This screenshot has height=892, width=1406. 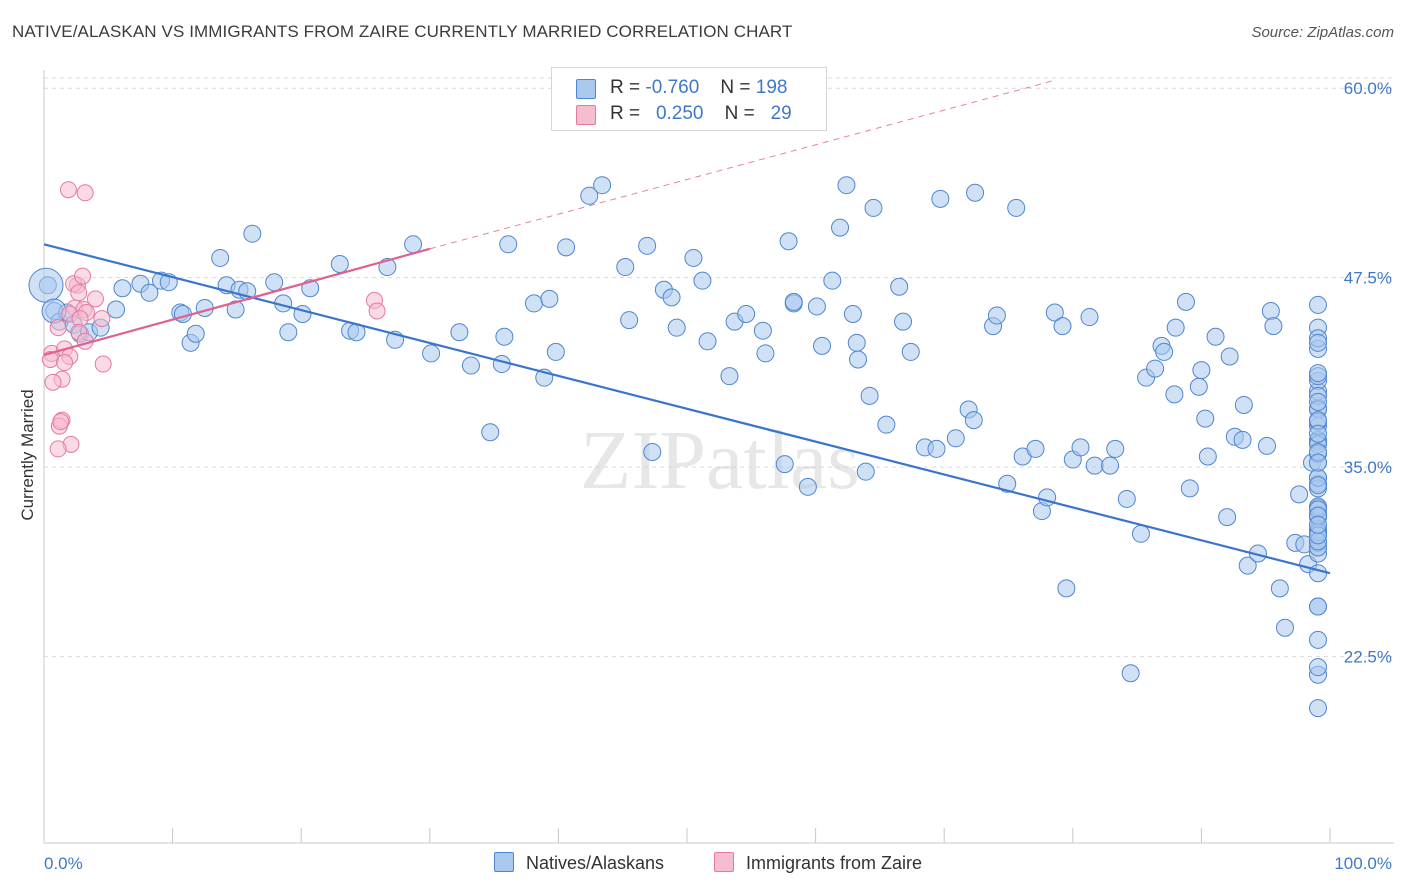 I want to click on series-immigrants-from-zaire, so click(x=213, y=319).